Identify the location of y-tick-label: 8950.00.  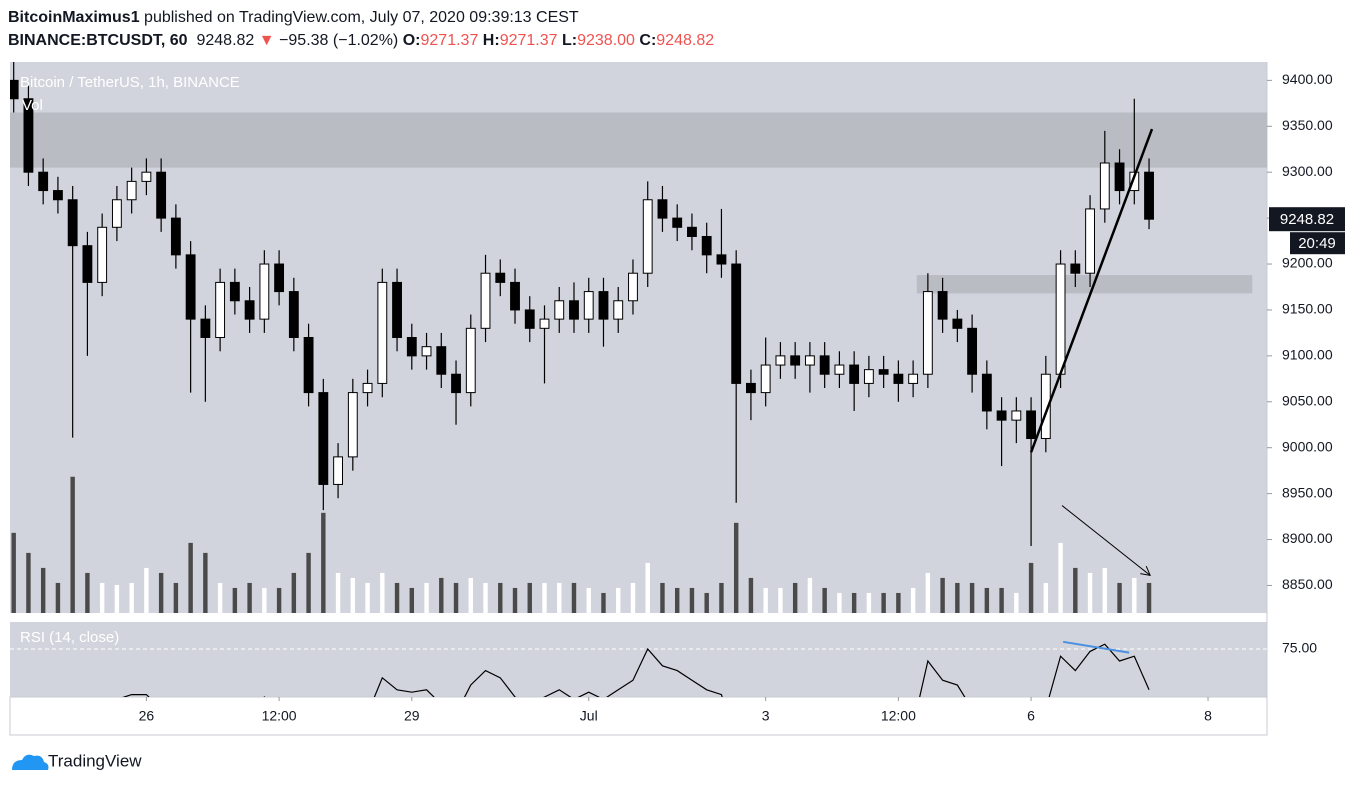
(1307, 492).